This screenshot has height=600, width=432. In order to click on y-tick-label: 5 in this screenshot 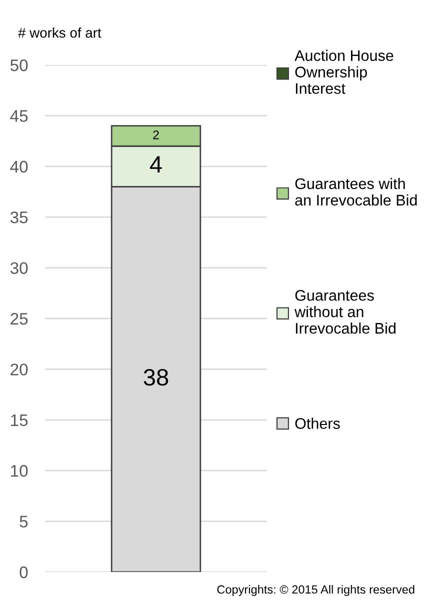, I will do `click(24, 522)`.